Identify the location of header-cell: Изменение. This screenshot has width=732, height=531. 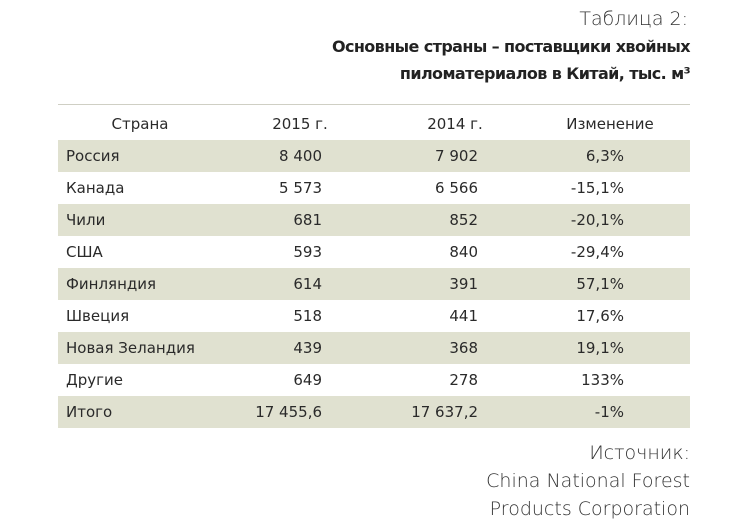
(610, 124).